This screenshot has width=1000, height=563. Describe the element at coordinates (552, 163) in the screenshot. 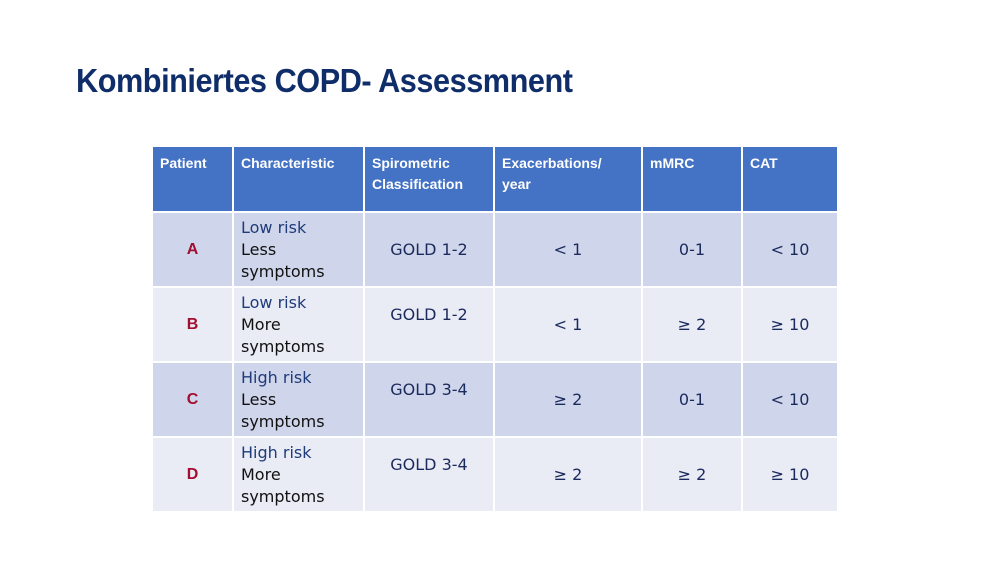

I see `header-exacerbations-line1: Exacerbations/` at that location.